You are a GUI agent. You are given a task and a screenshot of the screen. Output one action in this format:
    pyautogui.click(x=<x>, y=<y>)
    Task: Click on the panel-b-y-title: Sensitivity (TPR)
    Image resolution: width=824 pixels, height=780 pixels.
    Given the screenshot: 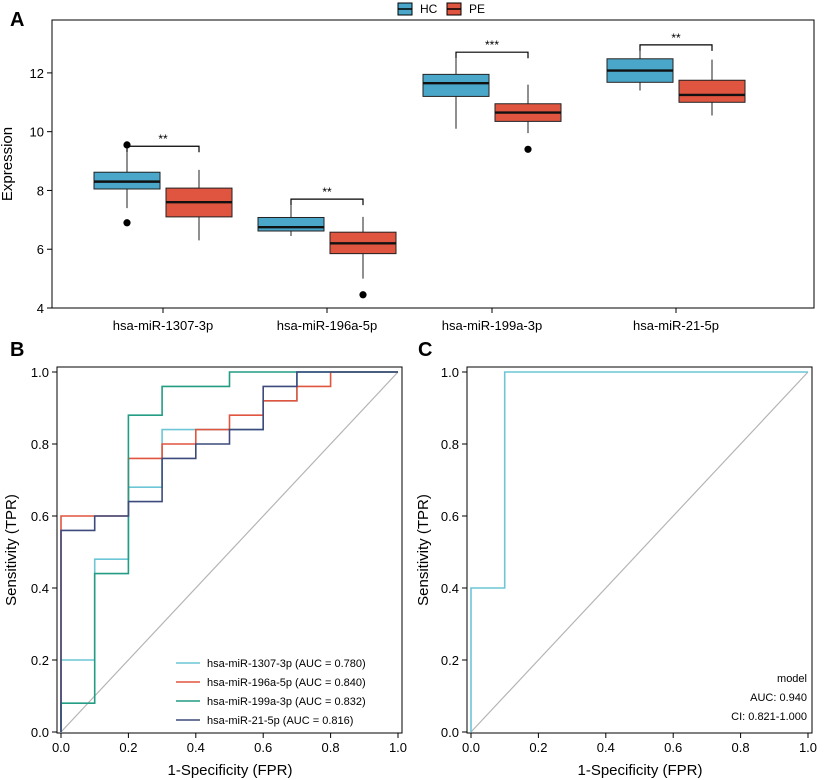 What is the action you would take?
    pyautogui.click(x=11, y=550)
    